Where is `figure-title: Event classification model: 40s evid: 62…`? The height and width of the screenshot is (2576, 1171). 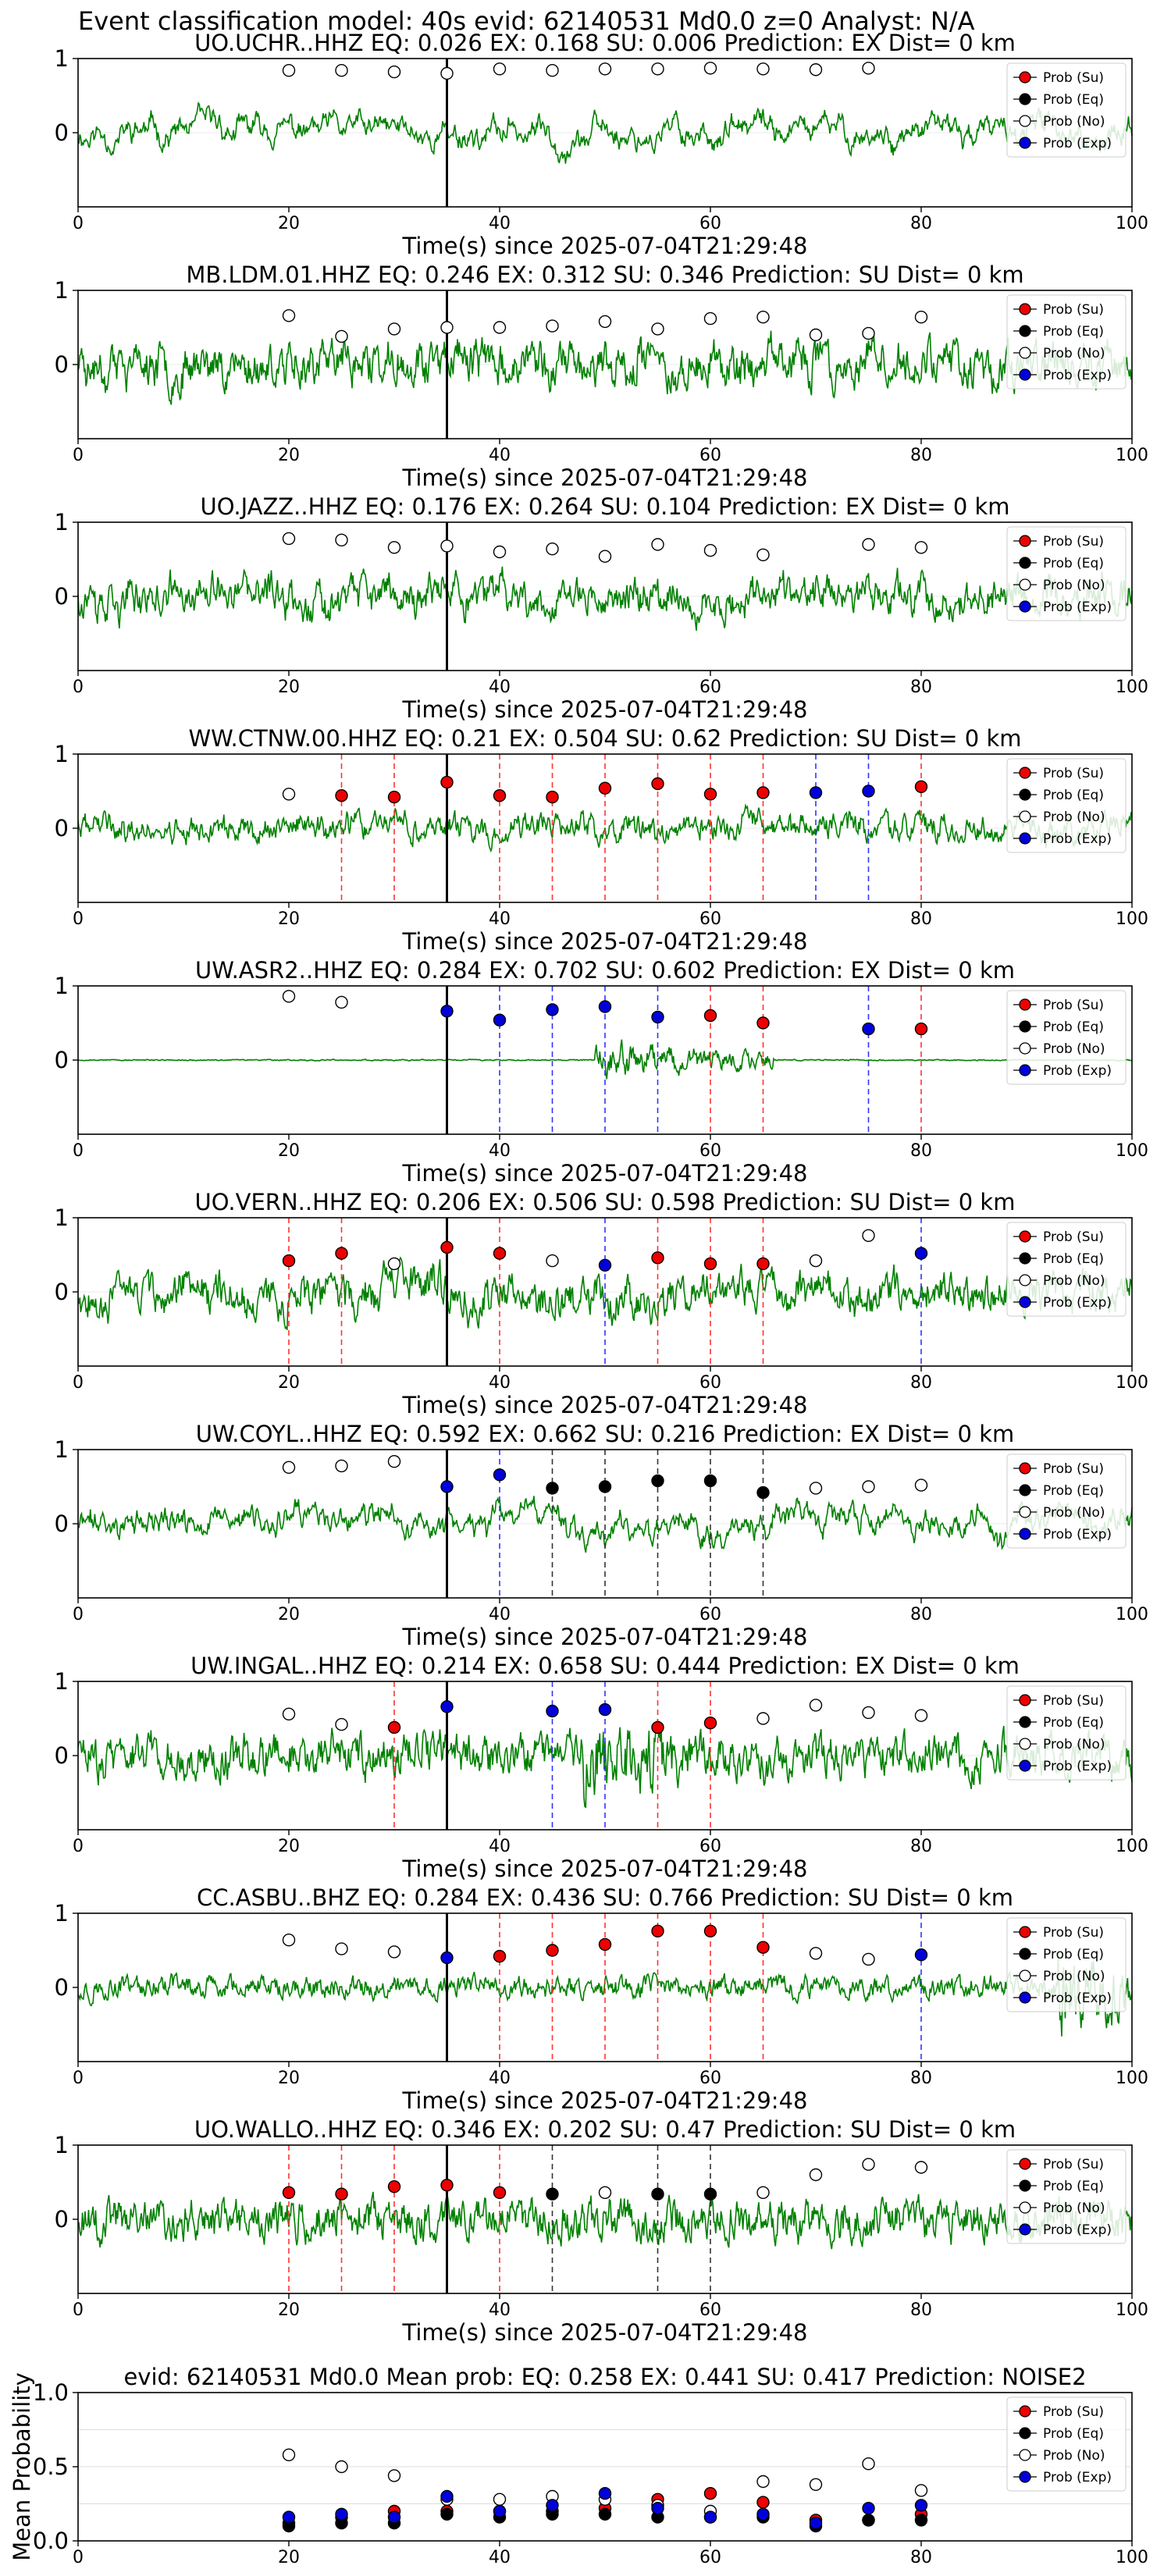 figure-title: Event classification model: 40s evid: 62… is located at coordinates (526, 21).